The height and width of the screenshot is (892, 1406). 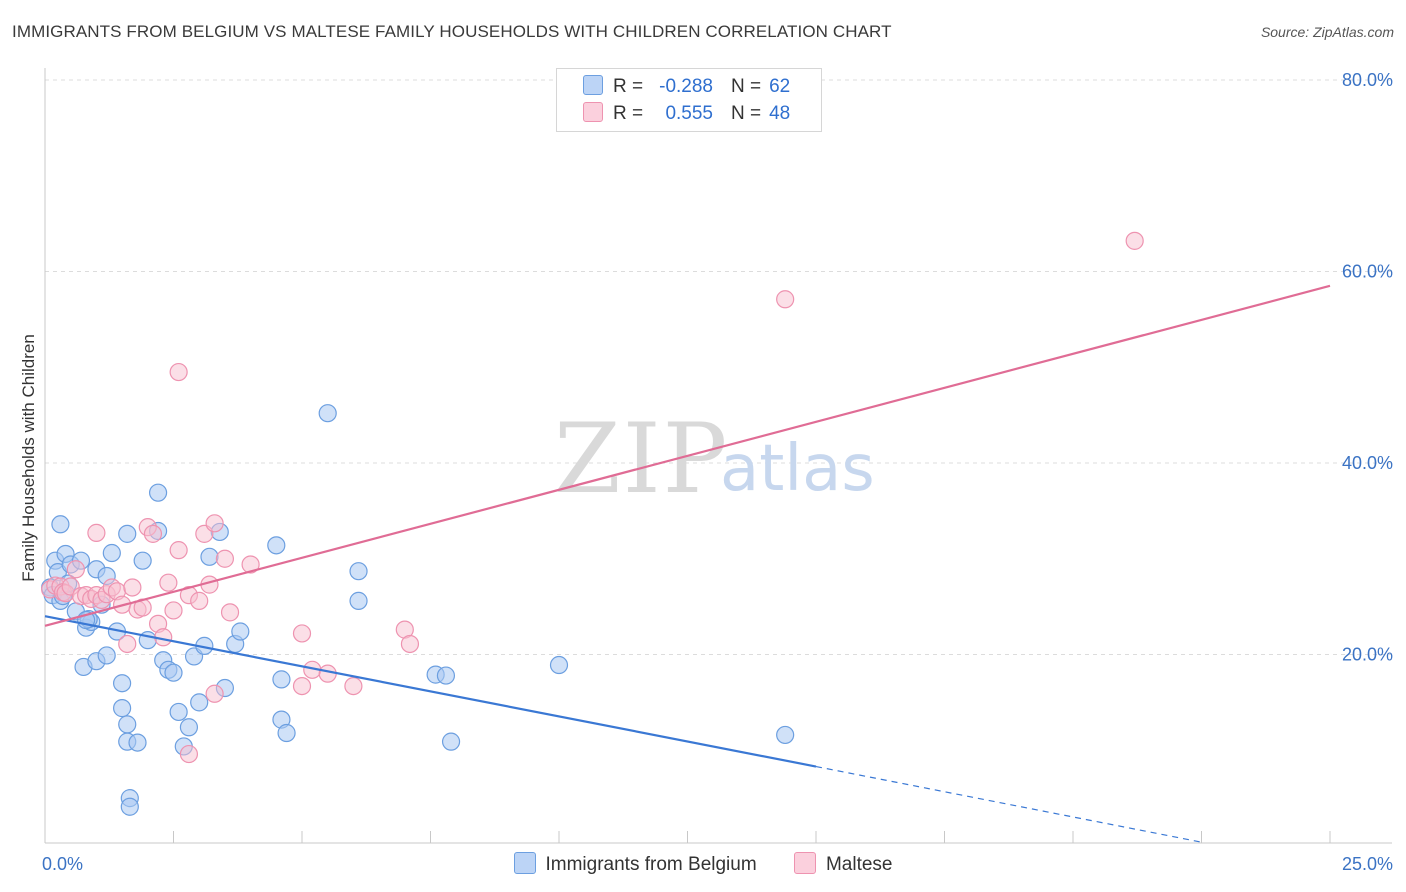 I want to click on legend-row-belgium: R = -0.288 N = 62, so click(x=686, y=88).